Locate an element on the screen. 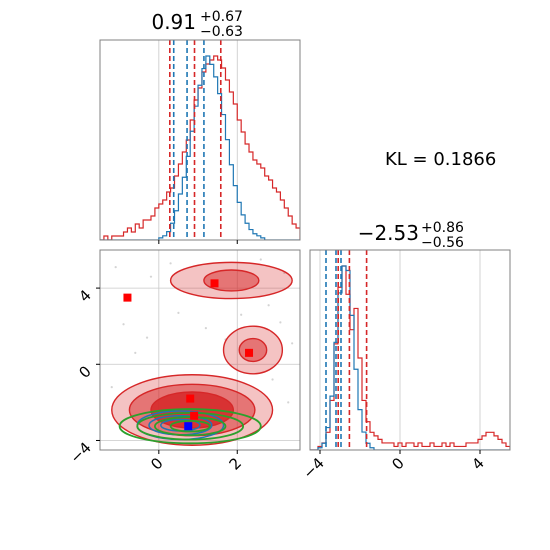 The width and height of the screenshot is (550, 550). marginal-1-frame is located at coordinates (200, 140).